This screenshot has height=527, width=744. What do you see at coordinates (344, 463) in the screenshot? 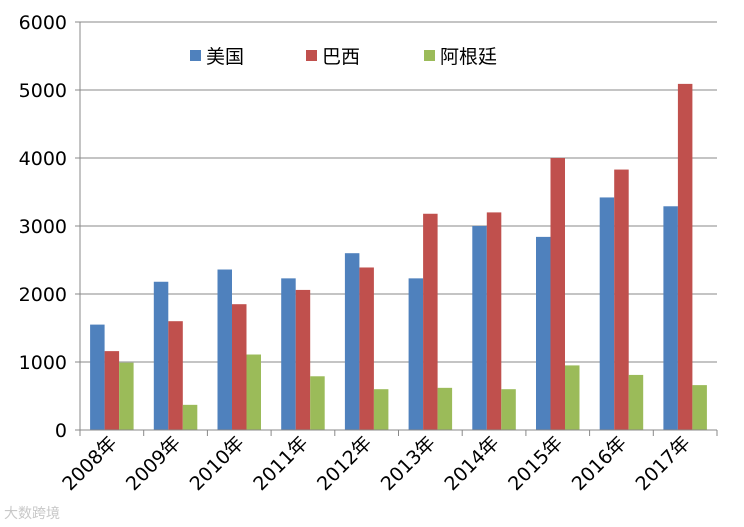
I see `x-tick-label: 2012年` at bounding box center [344, 463].